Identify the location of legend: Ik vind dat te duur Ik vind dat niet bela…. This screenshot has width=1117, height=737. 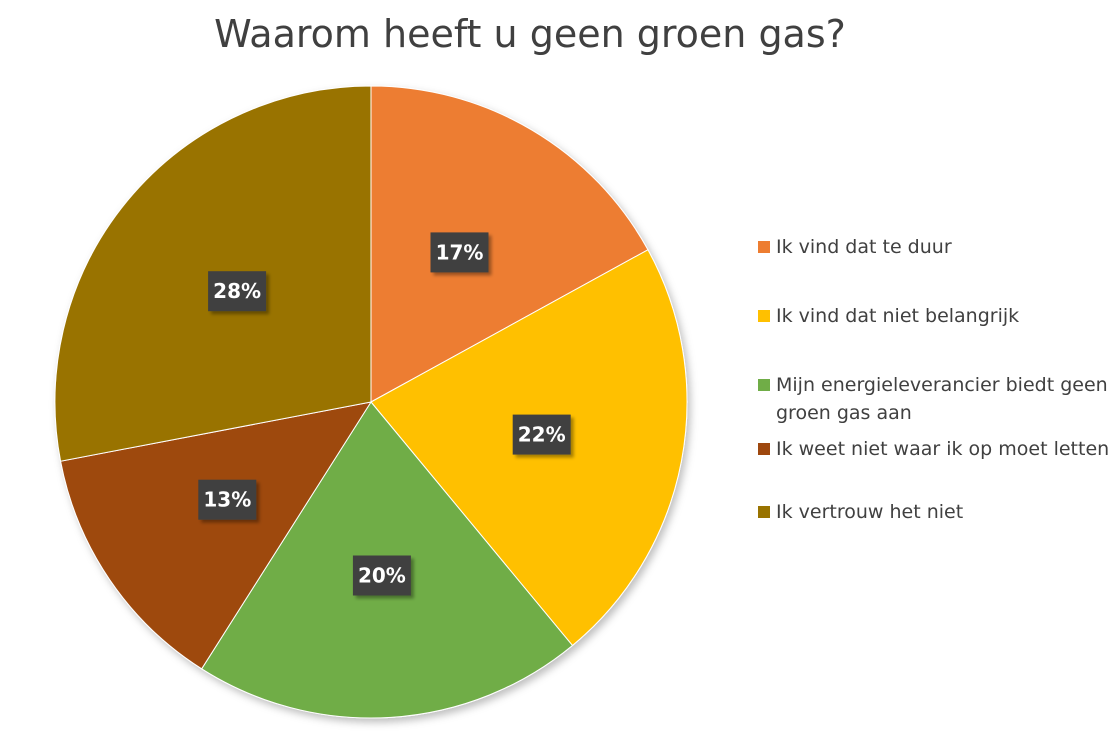
(937, 400).